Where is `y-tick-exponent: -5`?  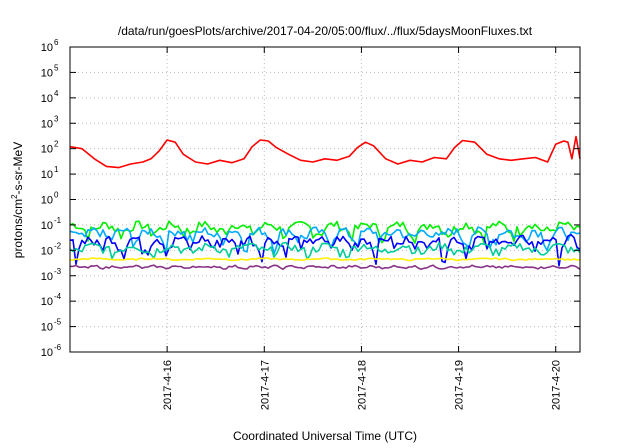 y-tick-exponent: -5 is located at coordinates (58, 322).